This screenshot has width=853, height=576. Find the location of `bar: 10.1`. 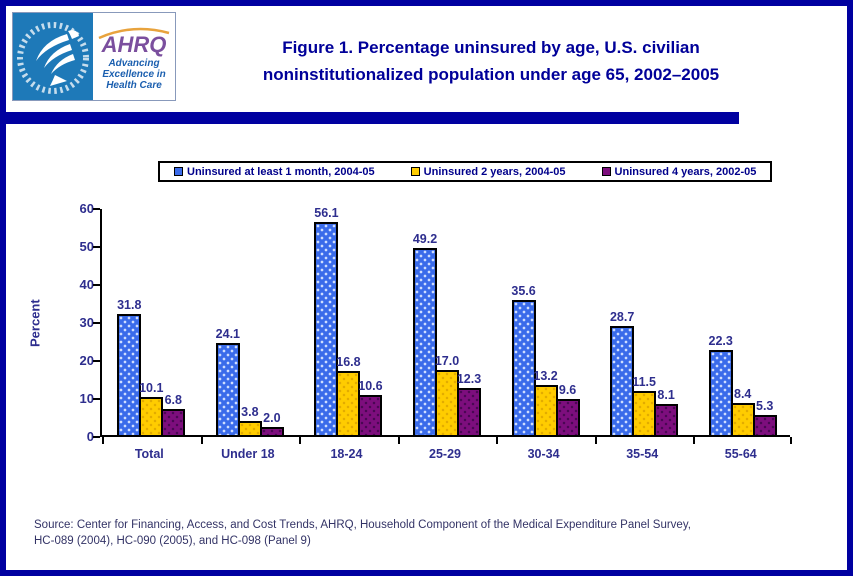

bar: 10.1 is located at coordinates (151, 408).